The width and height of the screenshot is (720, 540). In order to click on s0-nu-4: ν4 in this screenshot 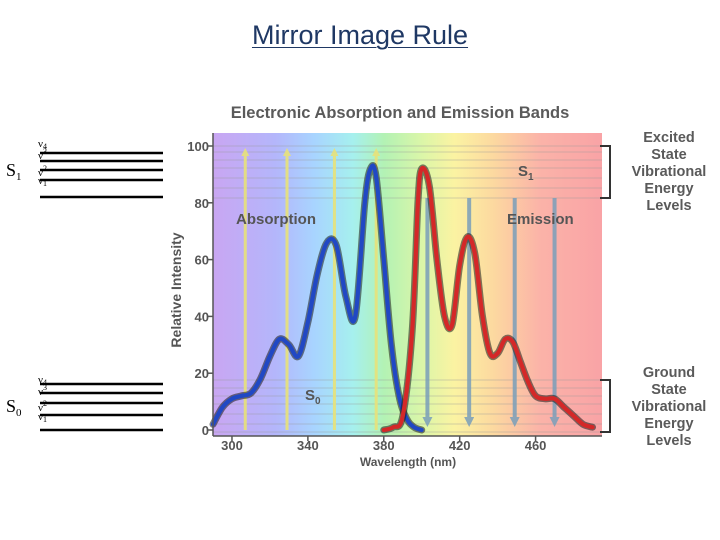, I will do `click(42, 380)`.